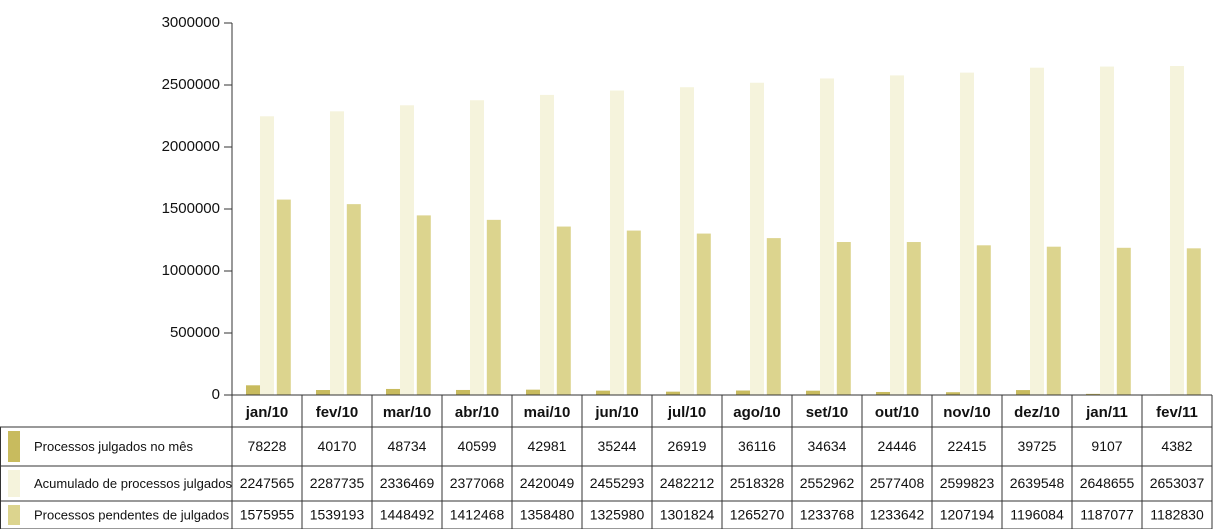  Describe the element at coordinates (477, 515) in the screenshot. I see `table-cell: 1412468` at that location.